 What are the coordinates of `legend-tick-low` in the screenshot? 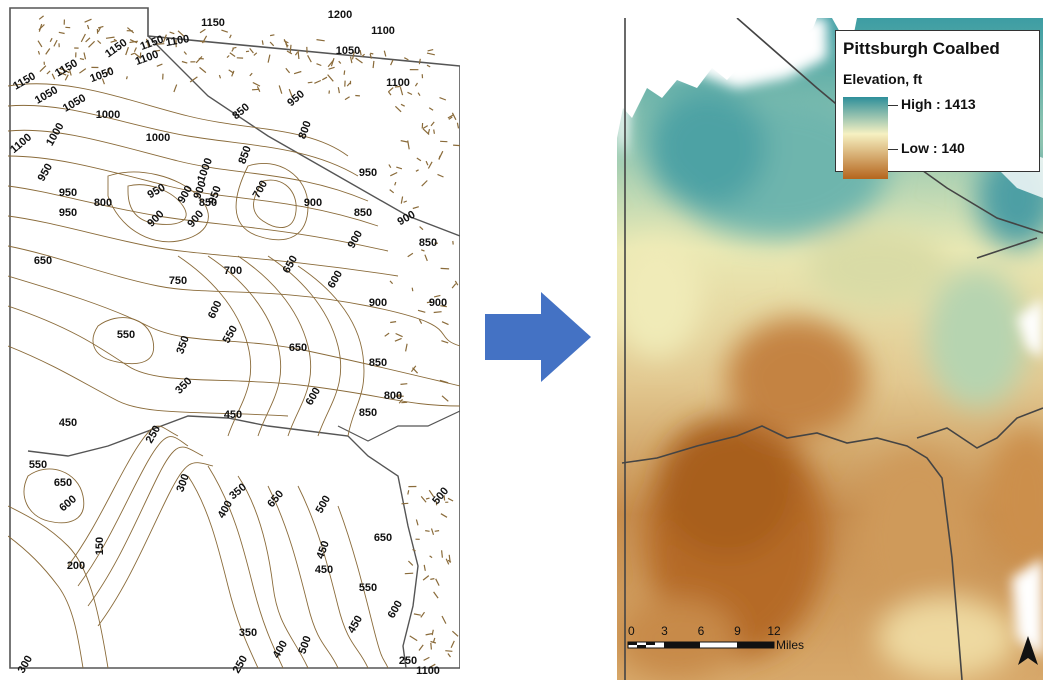 It's located at (893, 149).